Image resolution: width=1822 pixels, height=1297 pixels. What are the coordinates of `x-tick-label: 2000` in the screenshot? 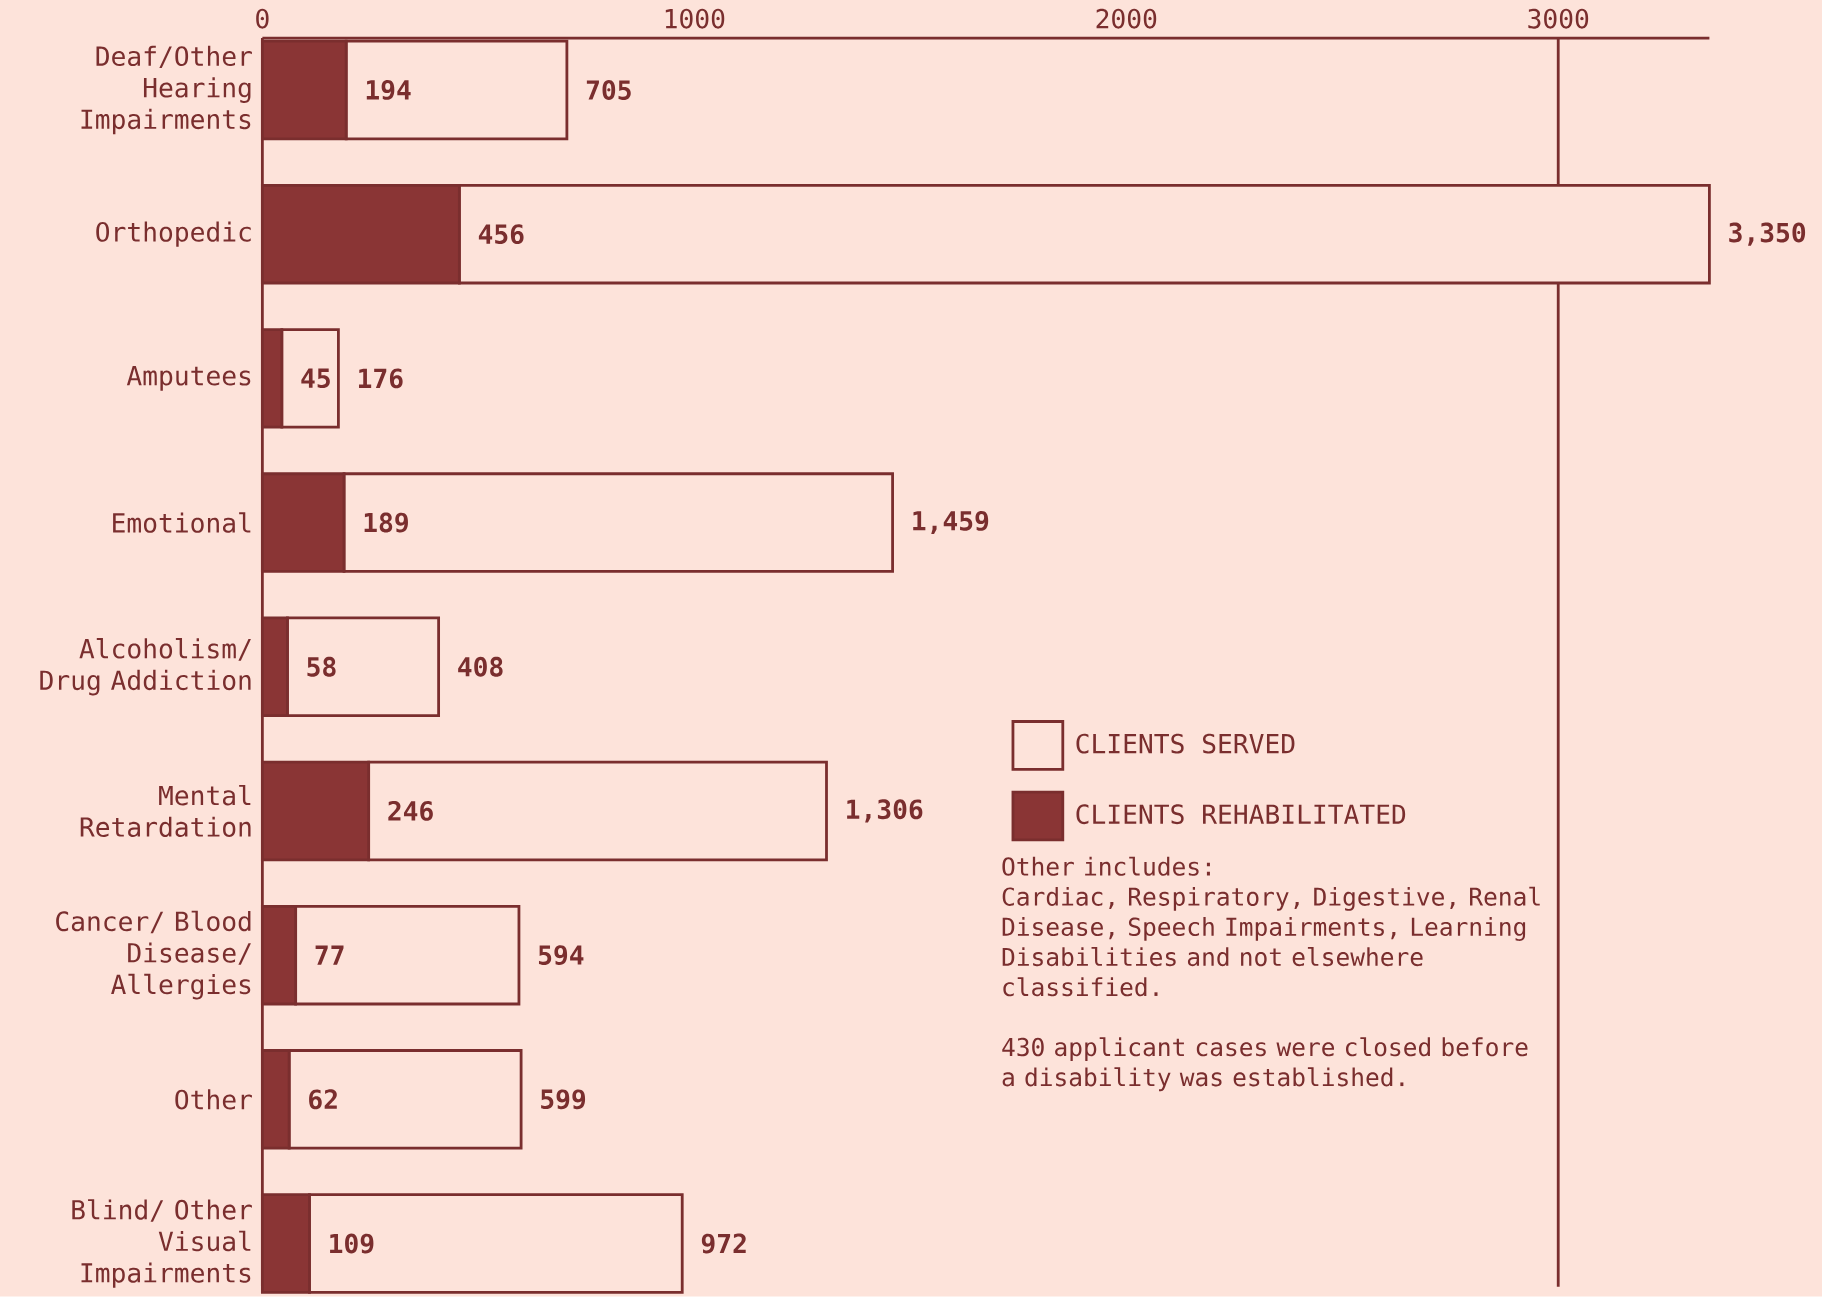 It's located at (1126, 18).